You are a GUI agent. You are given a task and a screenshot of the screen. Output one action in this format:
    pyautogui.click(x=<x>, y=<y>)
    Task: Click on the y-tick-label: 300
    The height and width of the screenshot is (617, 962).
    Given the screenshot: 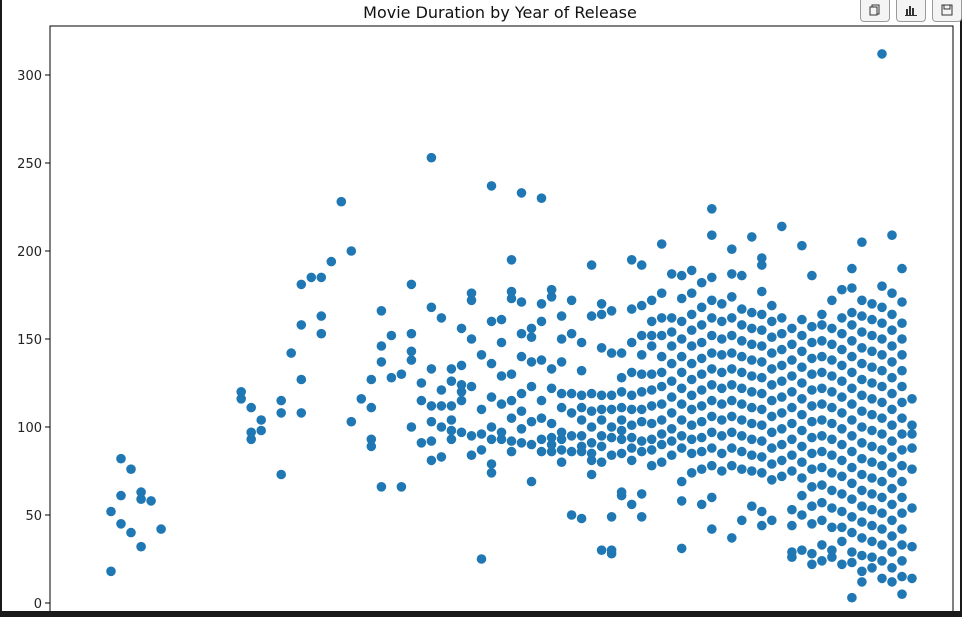 What is the action you would take?
    pyautogui.click(x=29, y=76)
    